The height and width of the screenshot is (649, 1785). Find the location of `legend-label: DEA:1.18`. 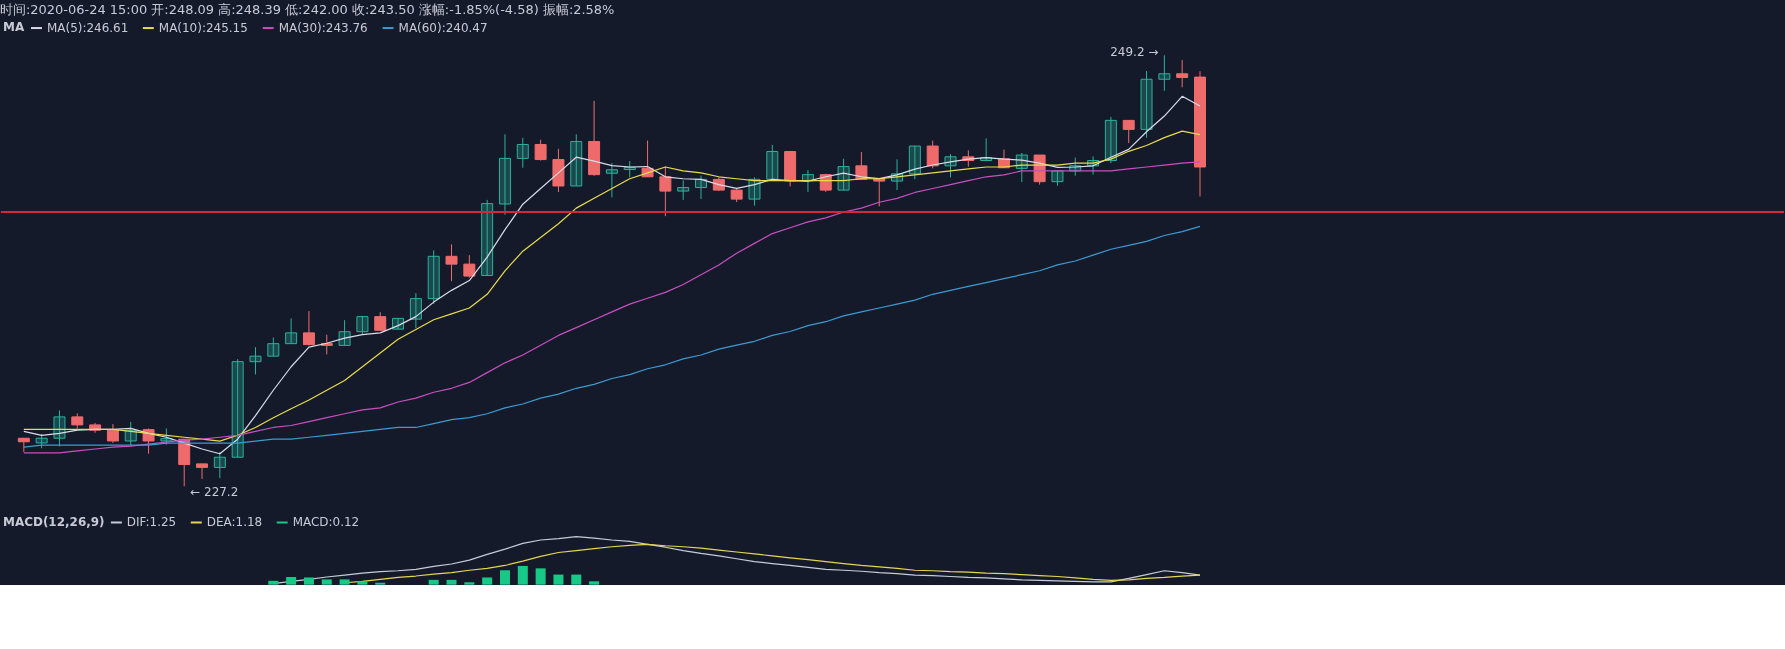

legend-label: DEA:1.18 is located at coordinates (234, 522).